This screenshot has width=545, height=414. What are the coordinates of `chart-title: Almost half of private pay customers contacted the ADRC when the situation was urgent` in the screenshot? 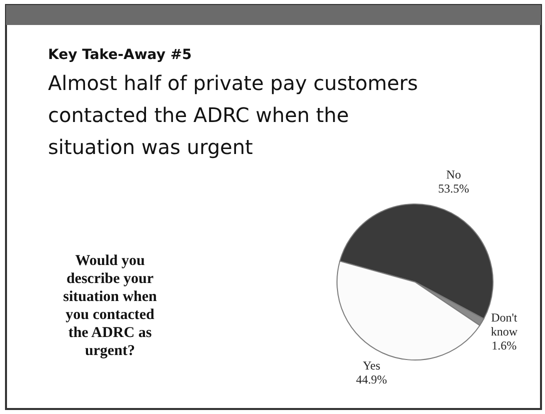 It's located at (233, 115).